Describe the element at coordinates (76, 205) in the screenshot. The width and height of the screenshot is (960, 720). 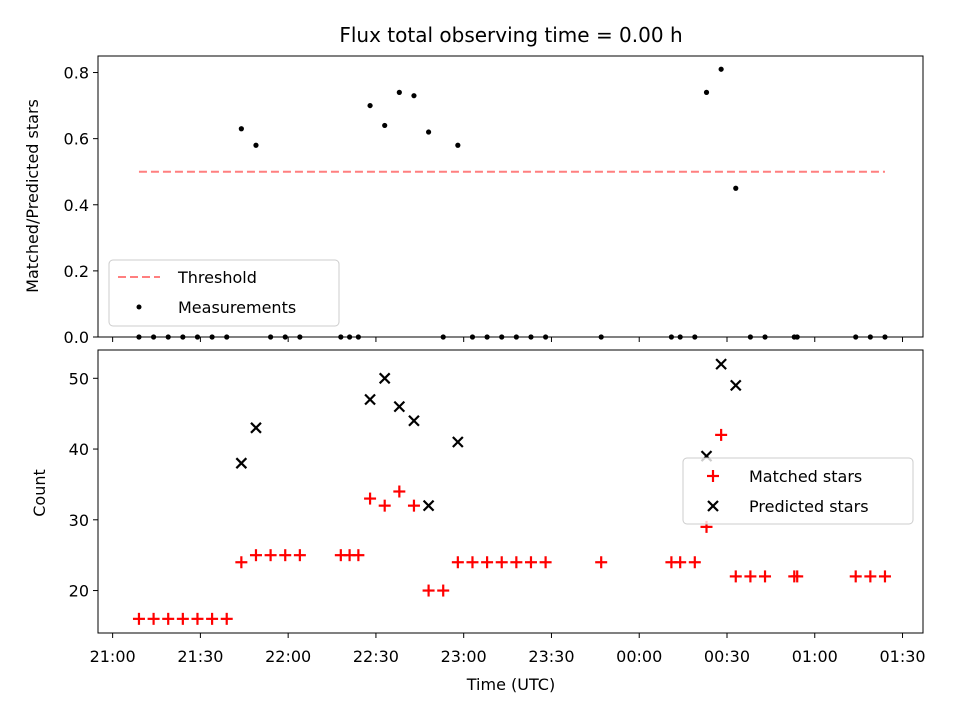
I see `top-y-tick-label: 0.4` at that location.